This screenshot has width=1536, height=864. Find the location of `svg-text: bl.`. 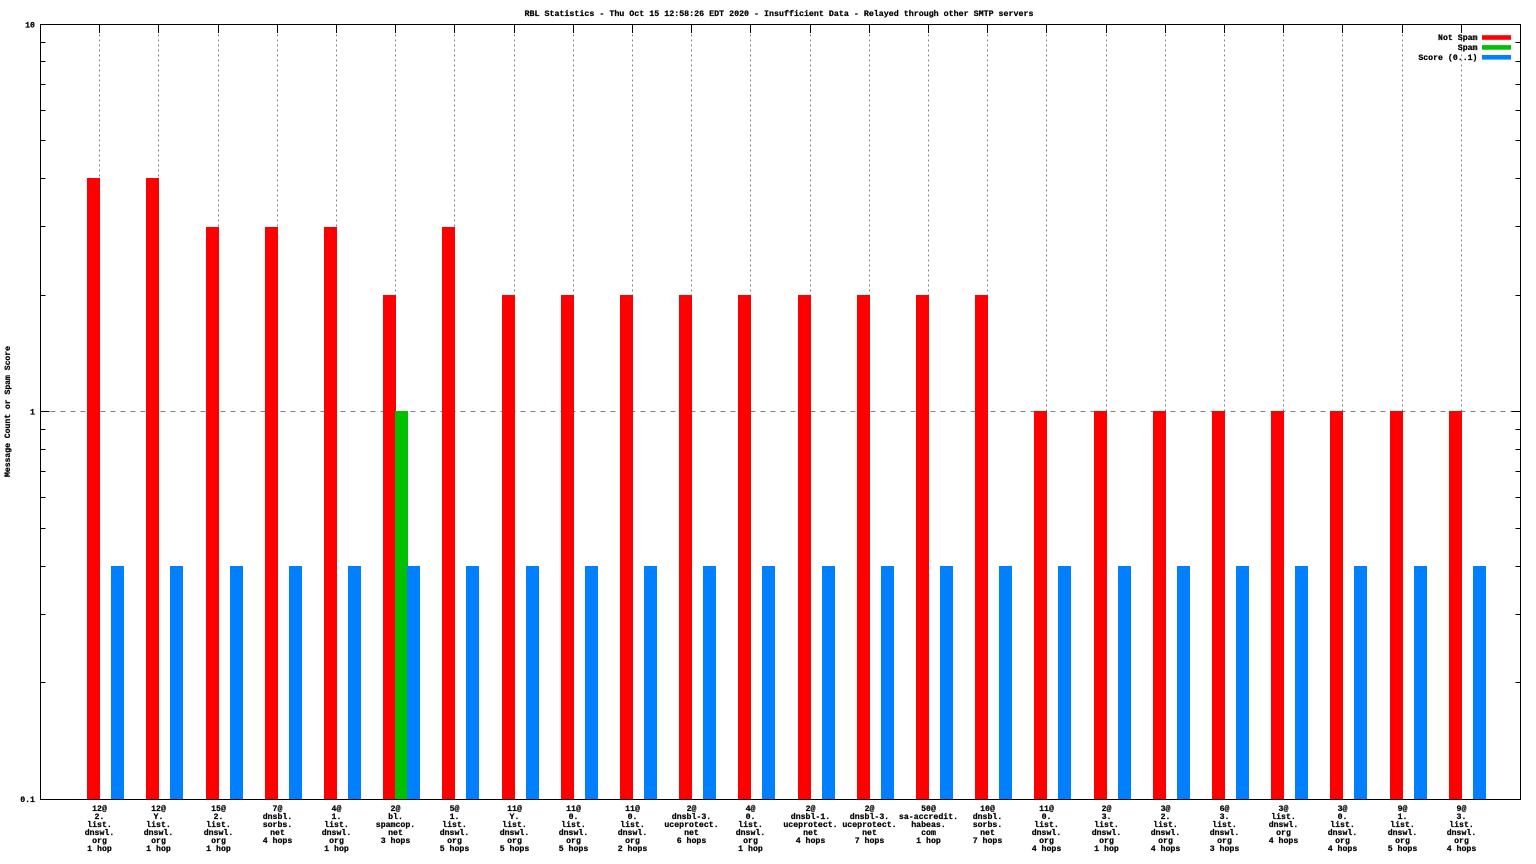

svg-text: bl. is located at coordinates (395, 817).